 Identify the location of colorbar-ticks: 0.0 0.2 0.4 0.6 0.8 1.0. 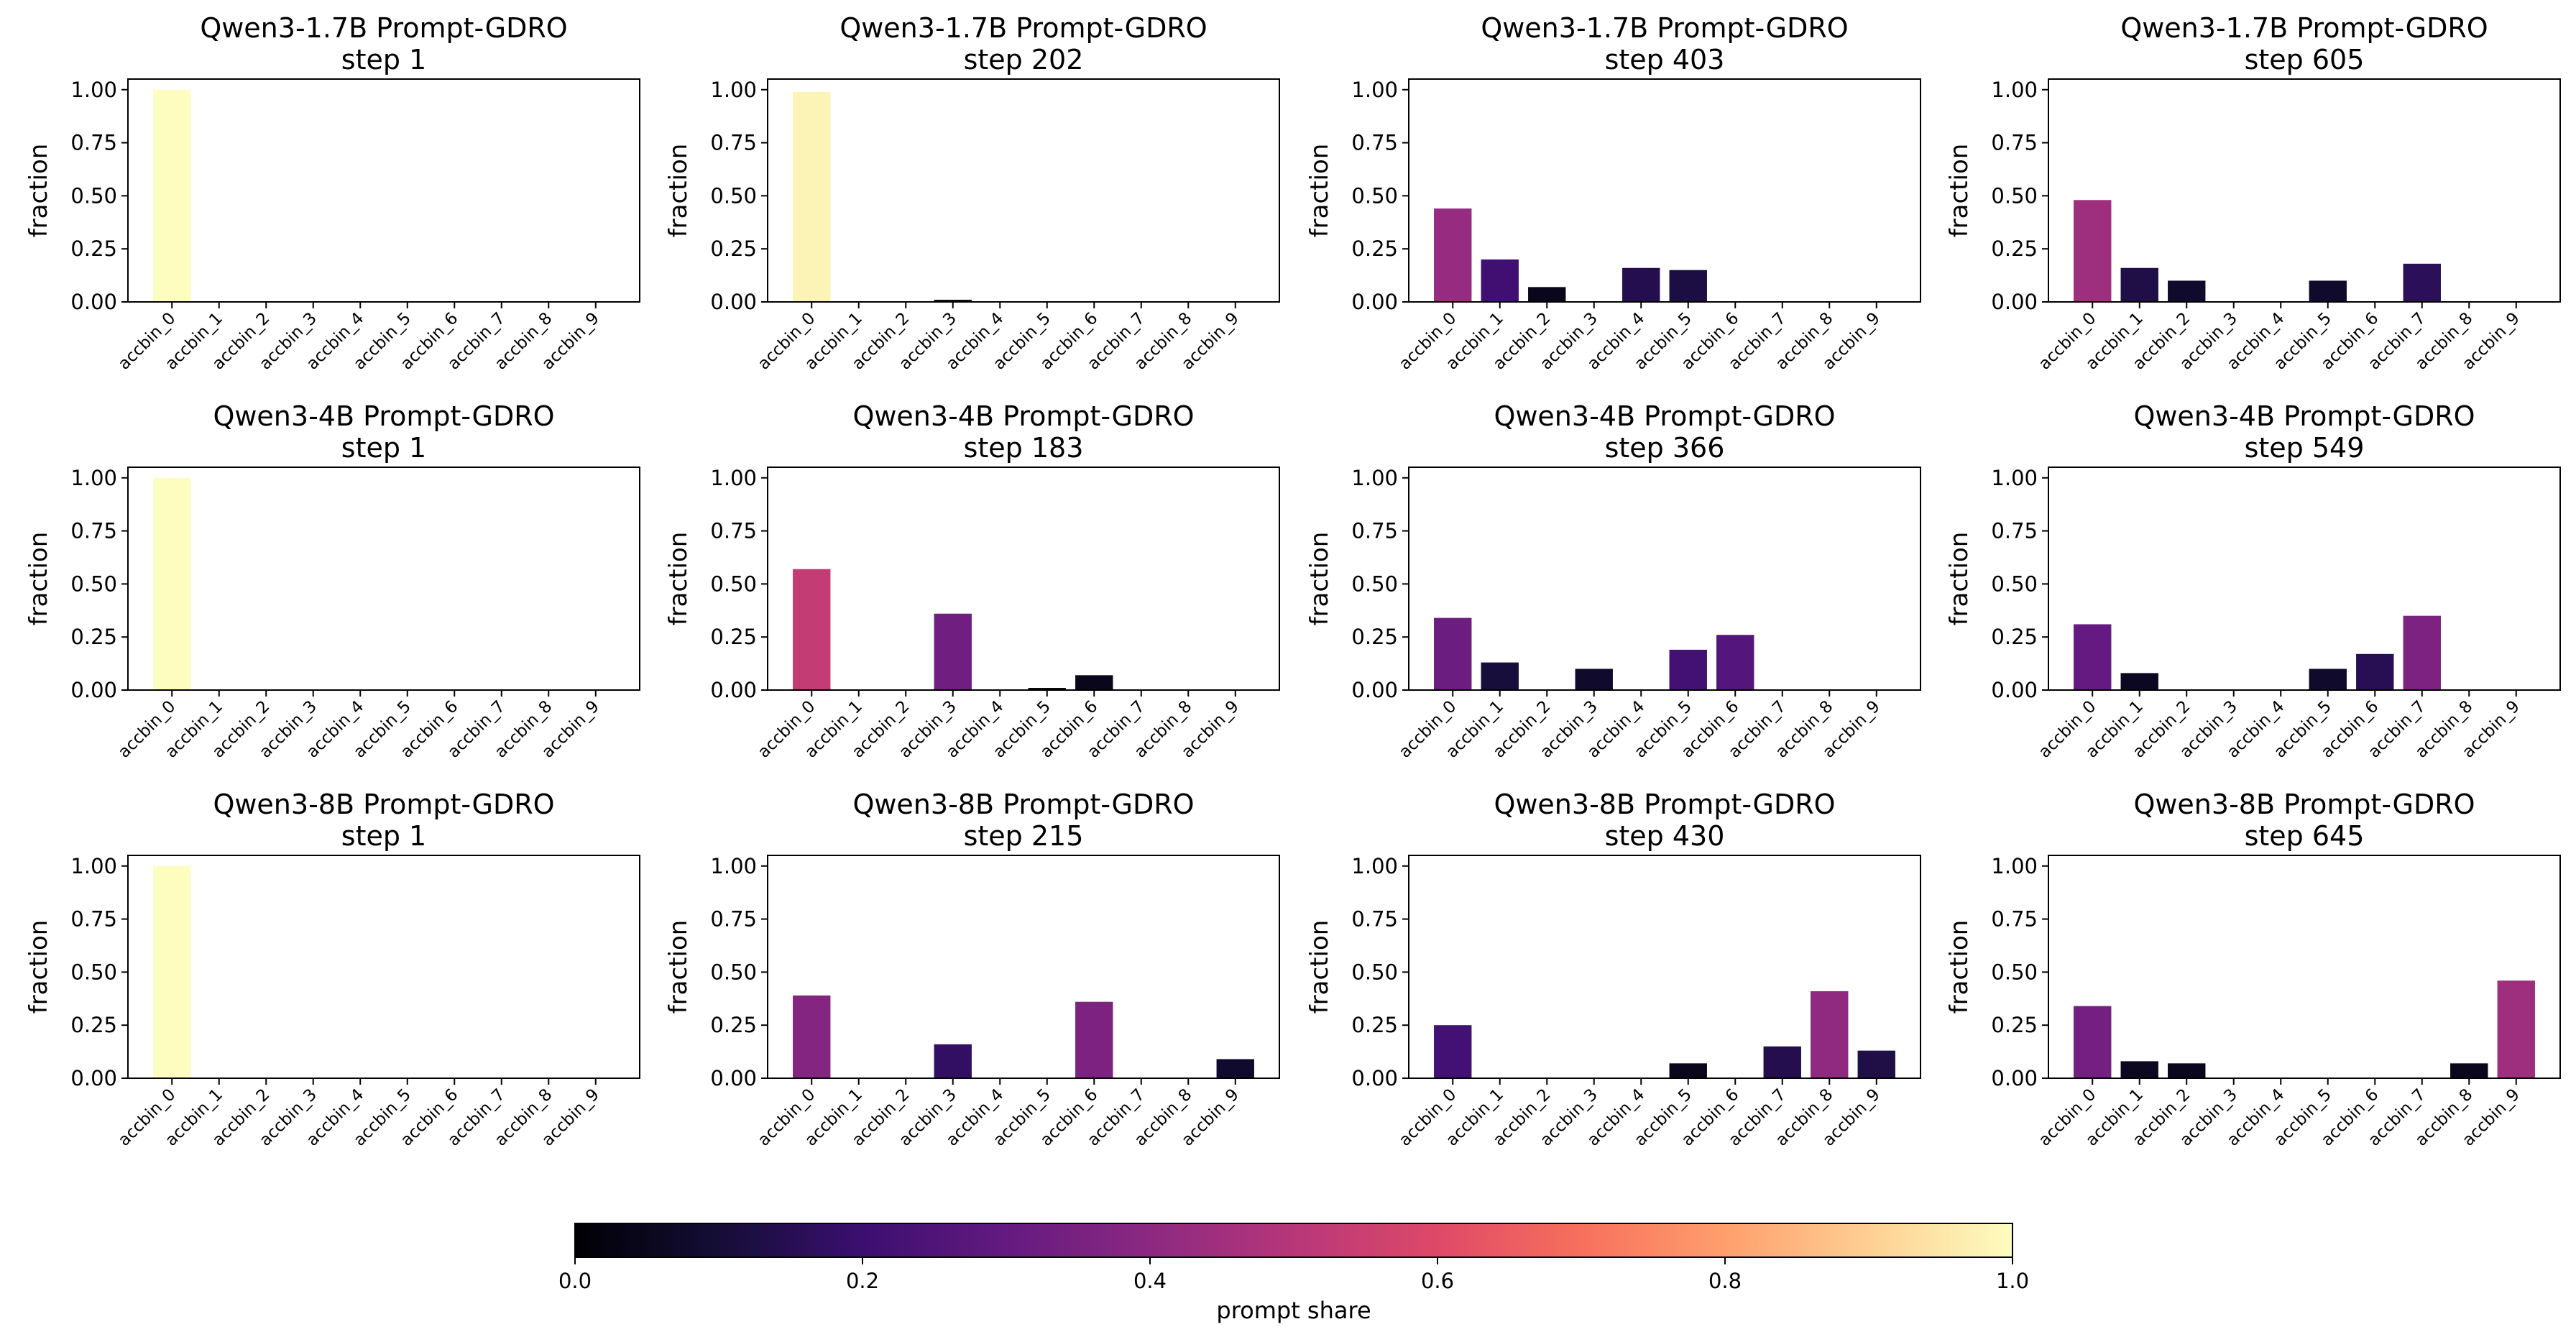
(1293, 1275).